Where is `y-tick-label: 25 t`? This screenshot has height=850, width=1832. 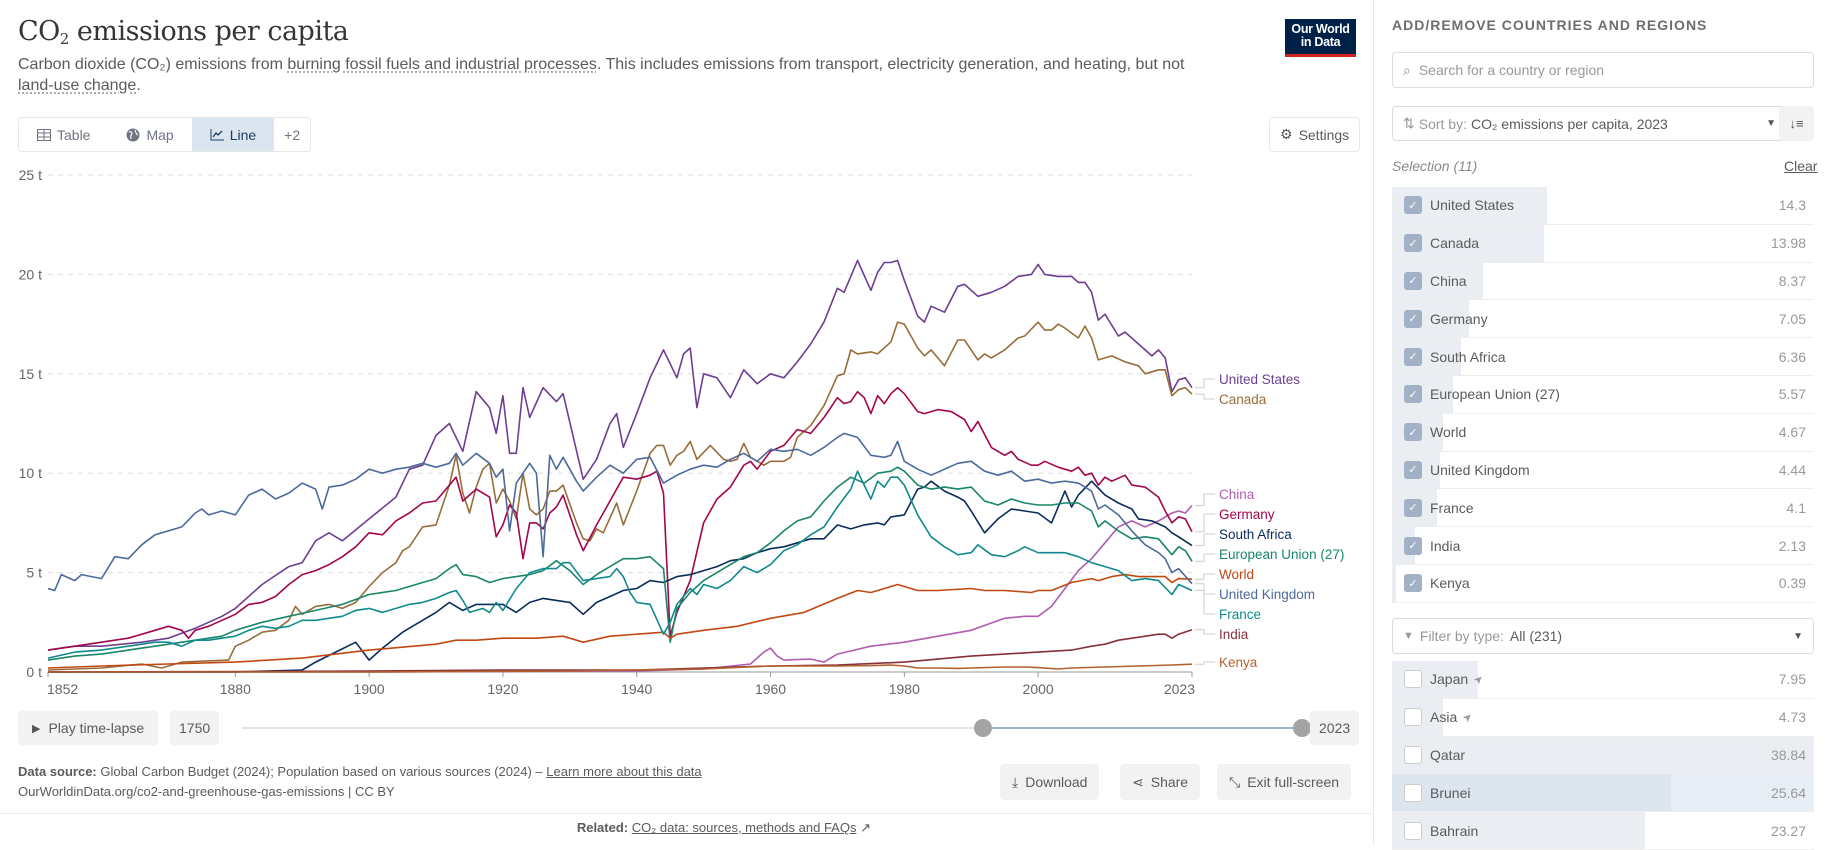 y-tick-label: 25 t is located at coordinates (30, 175).